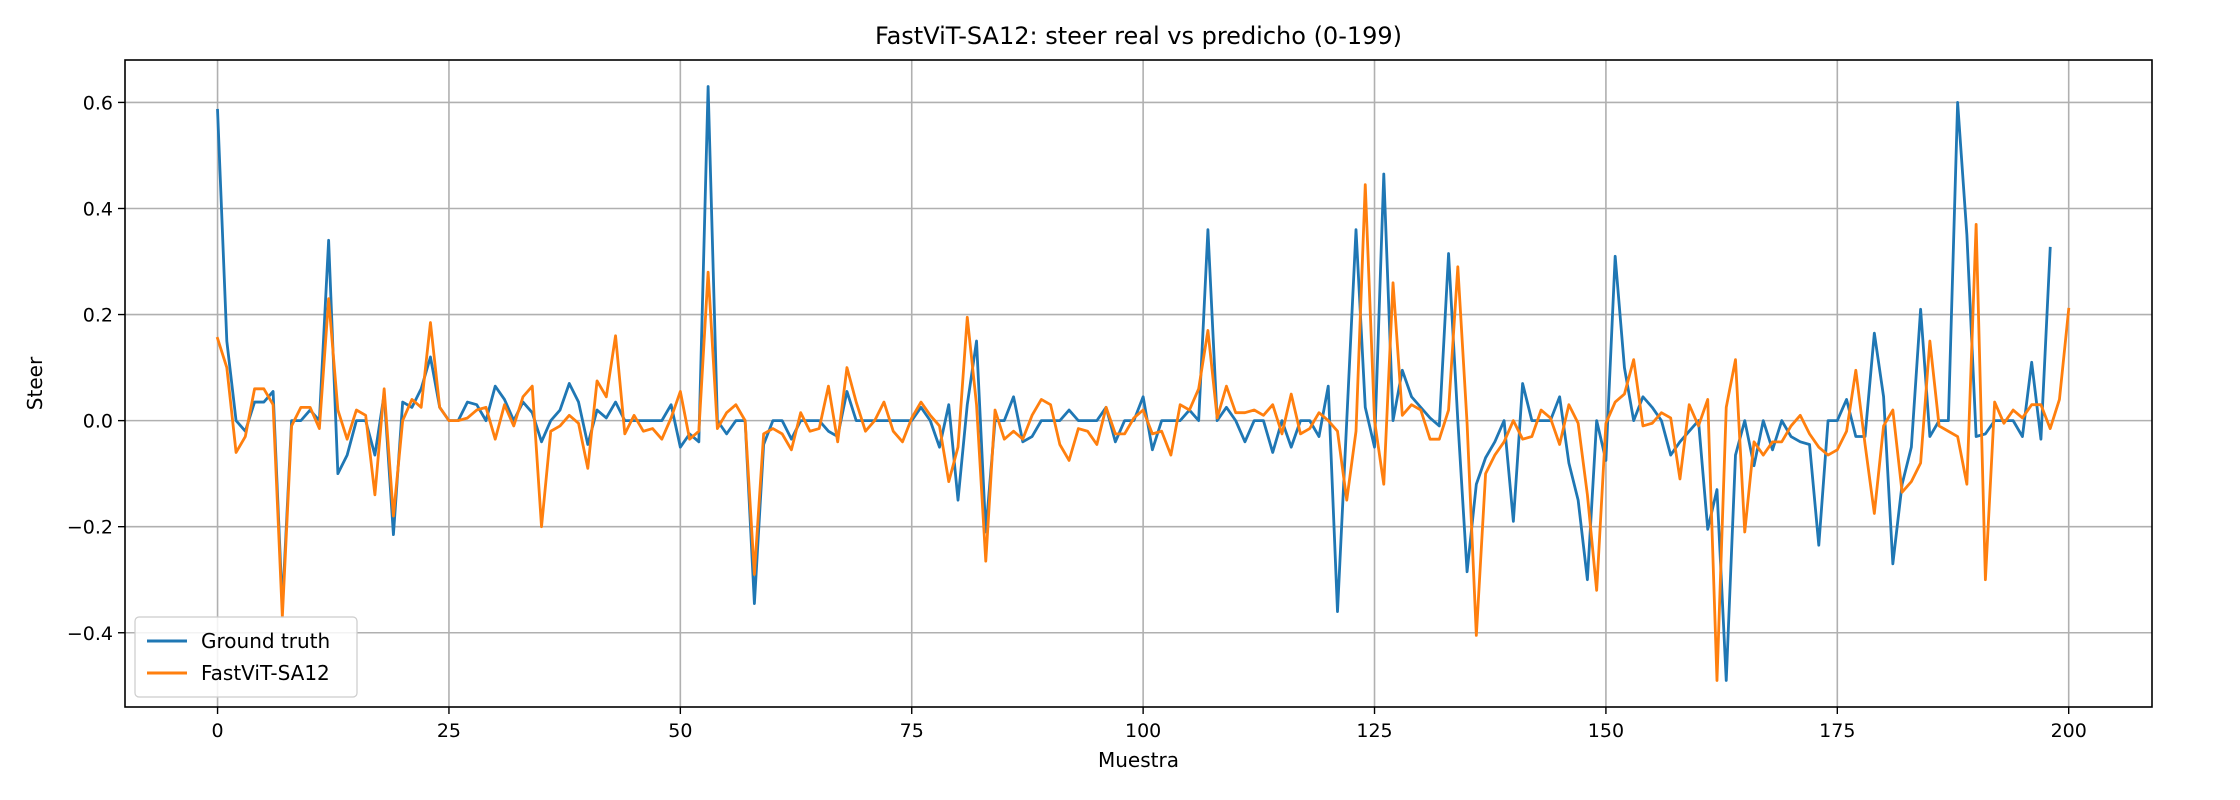 This screenshot has width=2240, height=800. I want to click on y-tick-label: −0.4, so click(90, 634).